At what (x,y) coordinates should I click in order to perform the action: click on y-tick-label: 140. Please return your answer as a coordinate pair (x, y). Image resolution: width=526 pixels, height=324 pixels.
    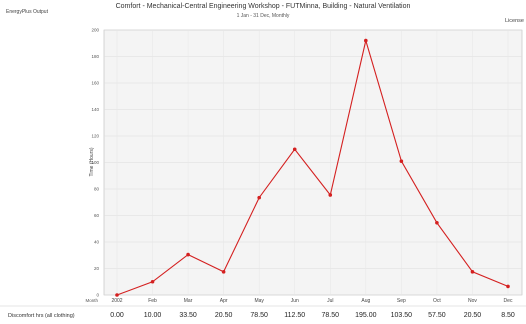
    Looking at the image, I should click on (95, 109).